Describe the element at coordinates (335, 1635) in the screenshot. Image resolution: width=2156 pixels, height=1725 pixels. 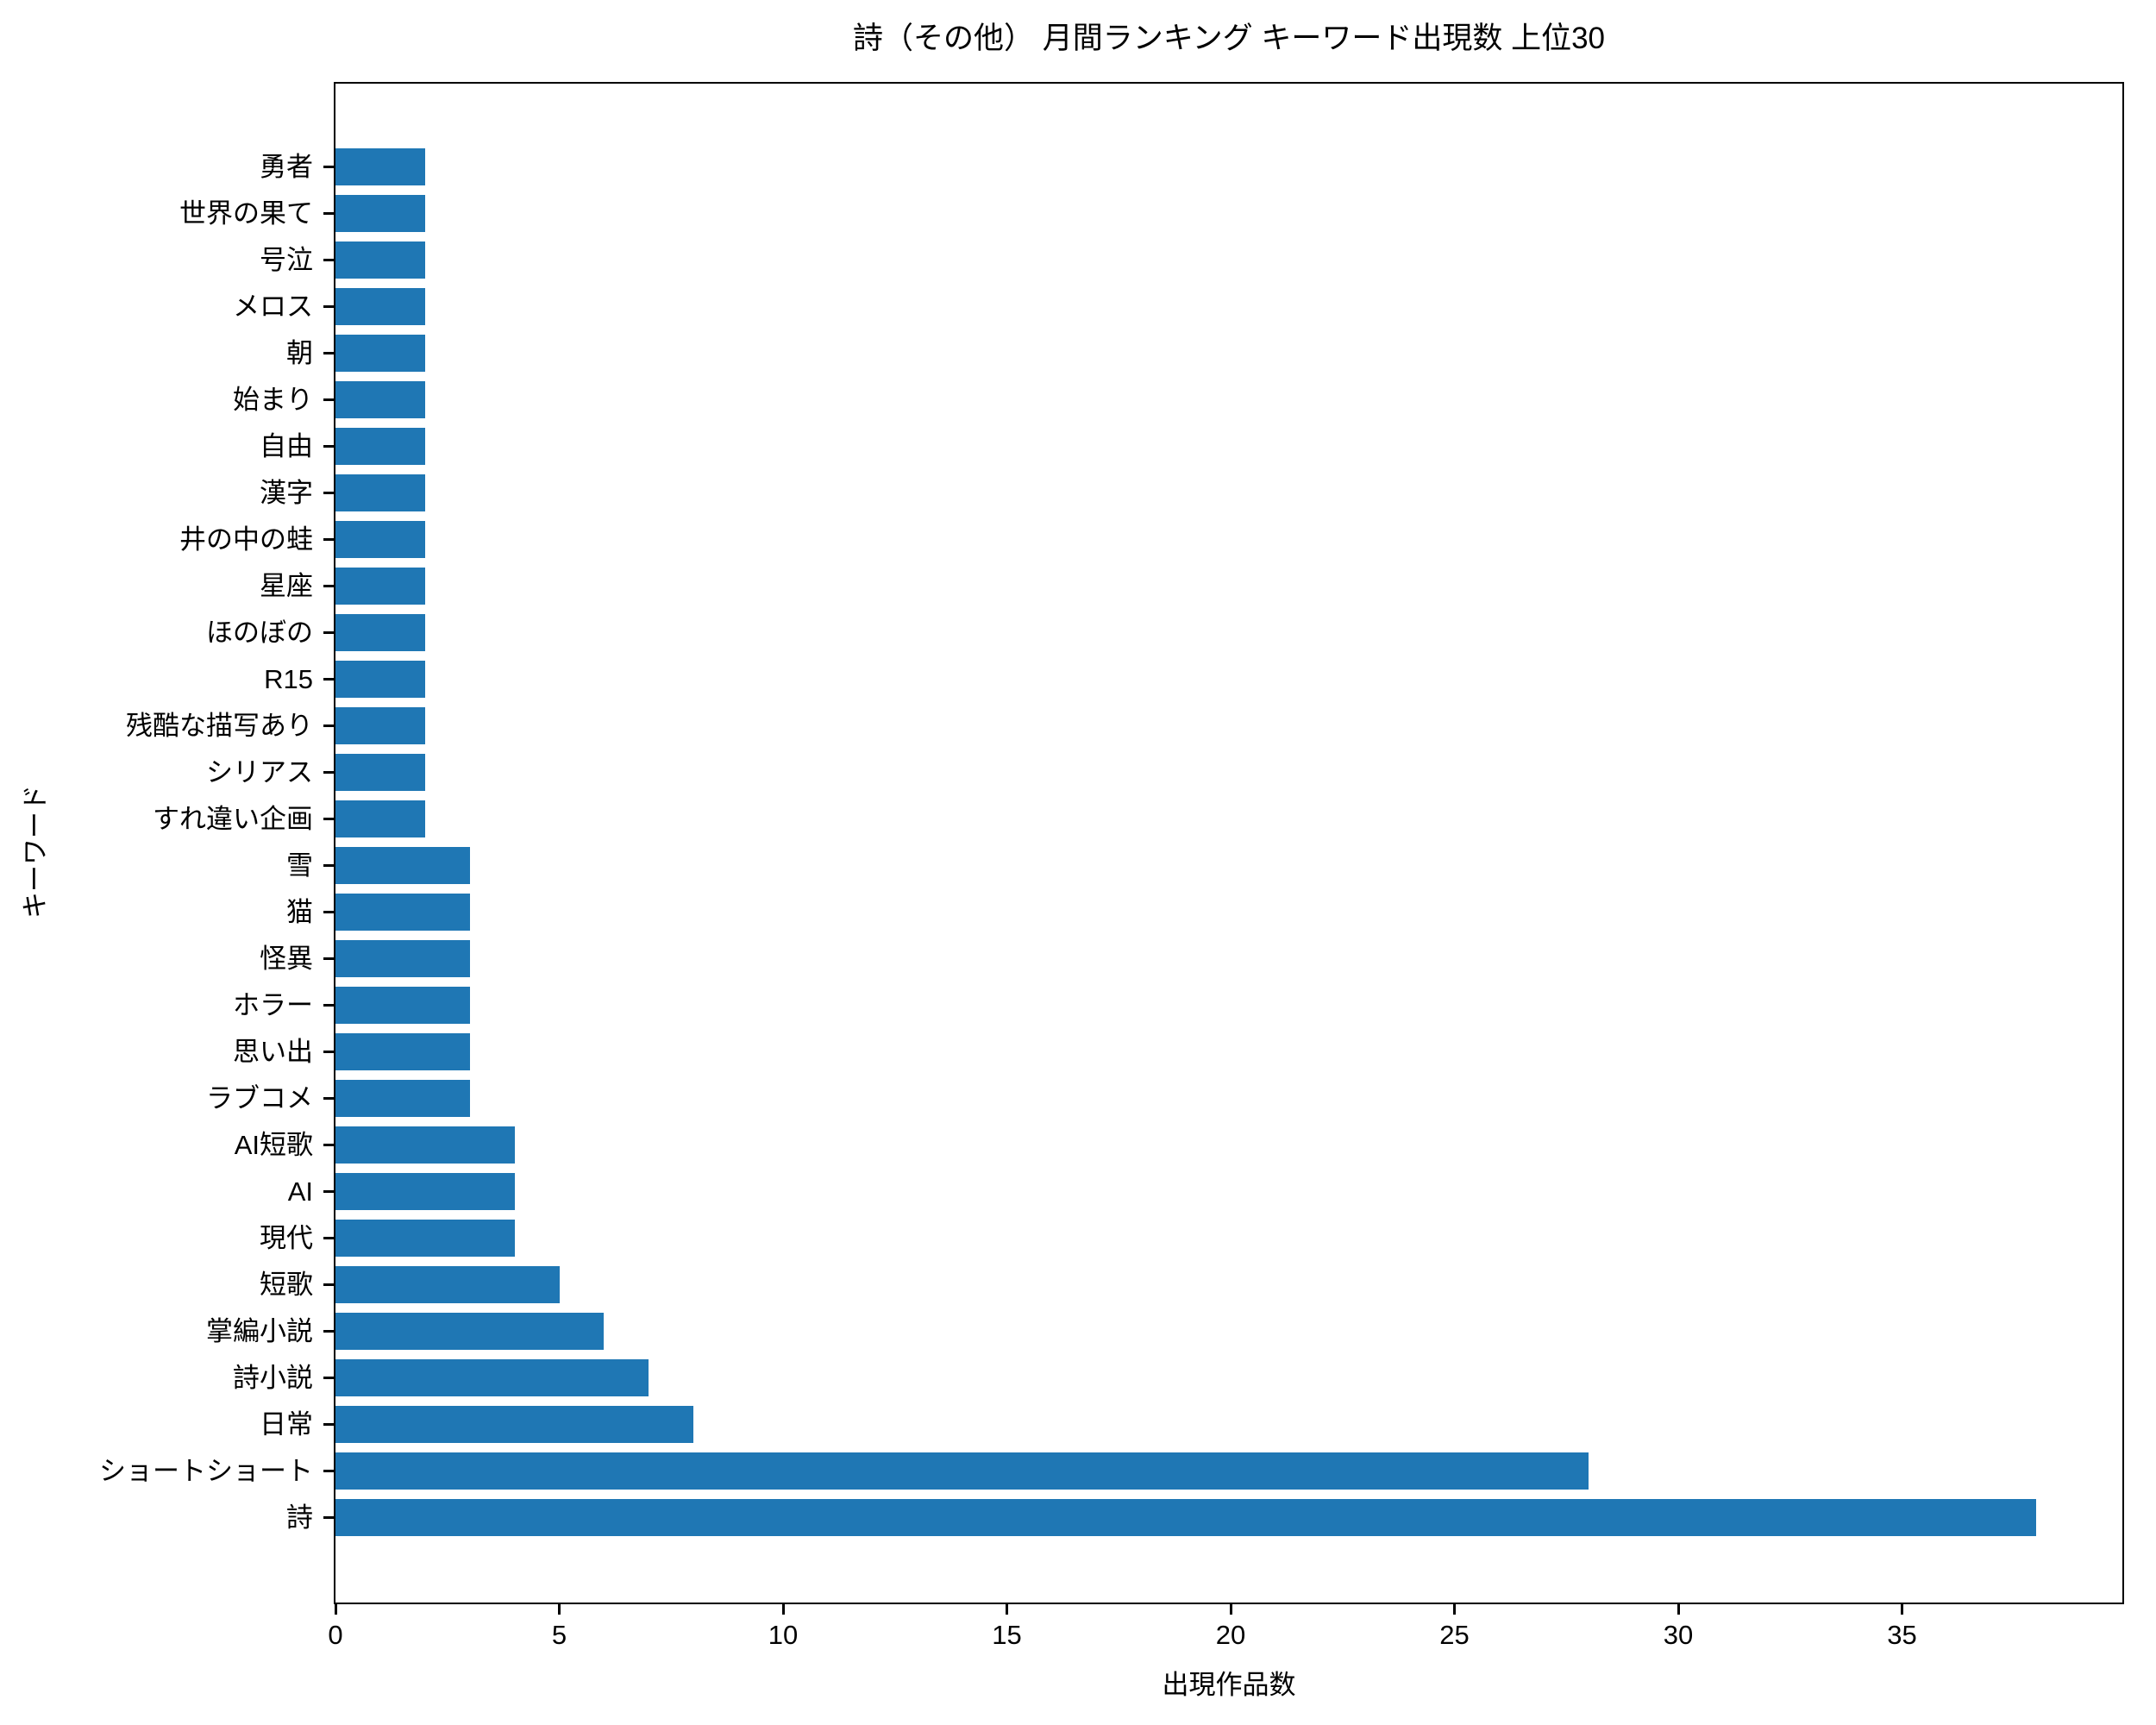
I see `x-tick-label: 0` at that location.